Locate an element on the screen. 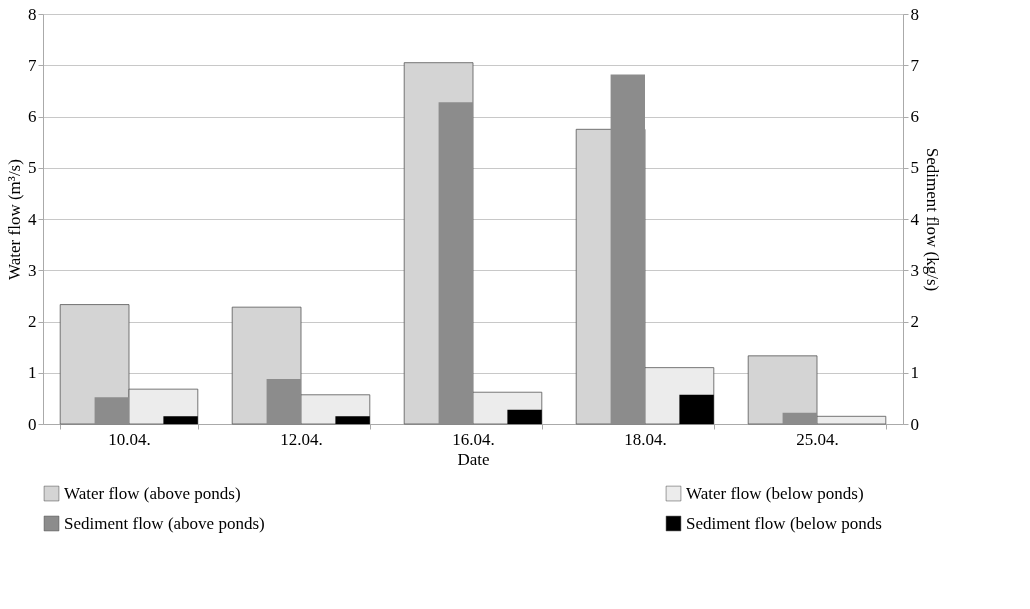 The height and width of the screenshot is (609, 1030). y2-tick-label: 1 is located at coordinates (914, 373).